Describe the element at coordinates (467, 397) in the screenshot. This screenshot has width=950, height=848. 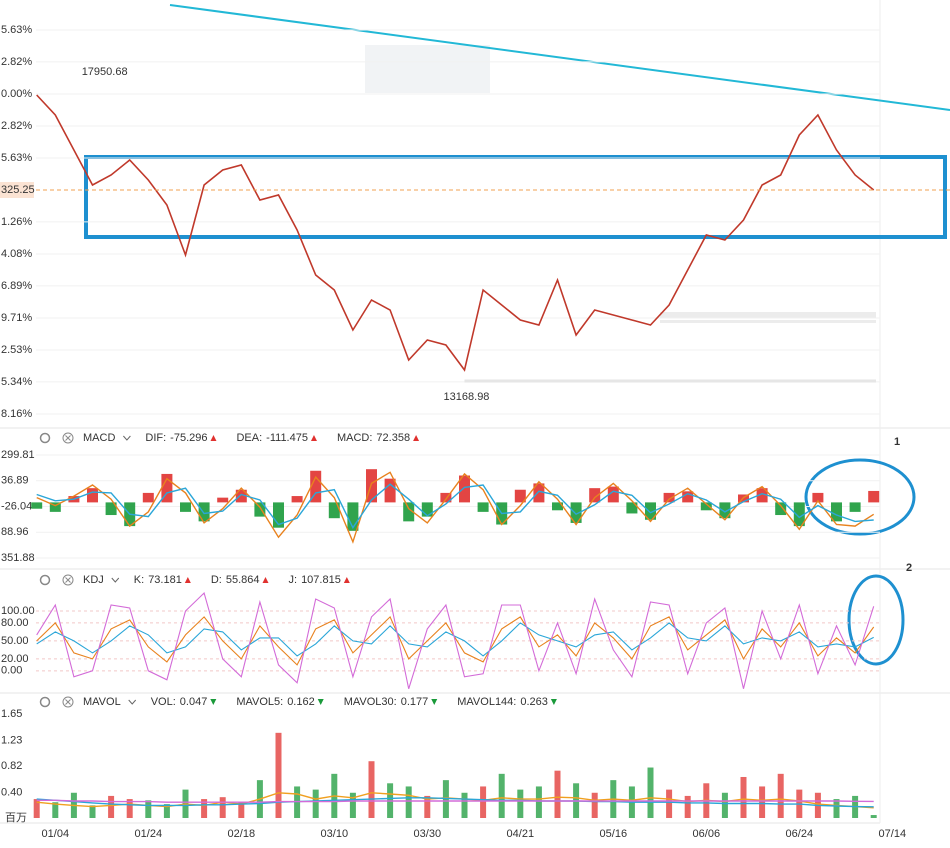
I see `low-label: 13168.98` at that location.